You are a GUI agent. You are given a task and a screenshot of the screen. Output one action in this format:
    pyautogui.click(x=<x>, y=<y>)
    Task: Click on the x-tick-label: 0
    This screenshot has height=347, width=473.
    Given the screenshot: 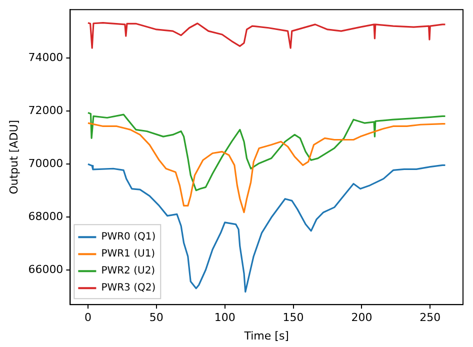 What is the action you would take?
    pyautogui.click(x=88, y=317)
    